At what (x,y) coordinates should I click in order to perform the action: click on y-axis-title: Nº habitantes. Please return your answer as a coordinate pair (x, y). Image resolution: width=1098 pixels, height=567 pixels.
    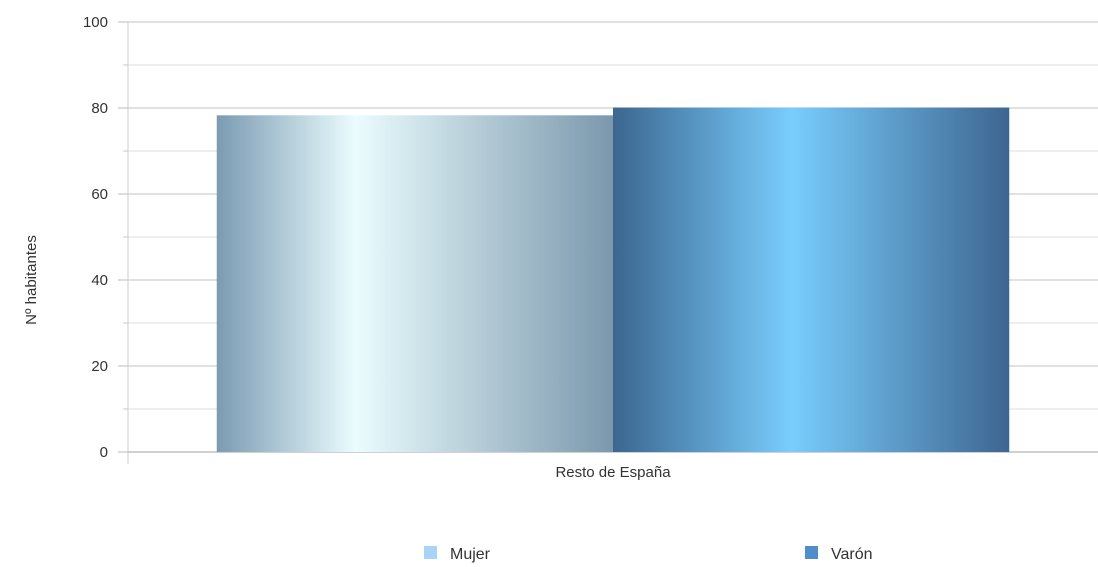
    Looking at the image, I should click on (31, 280).